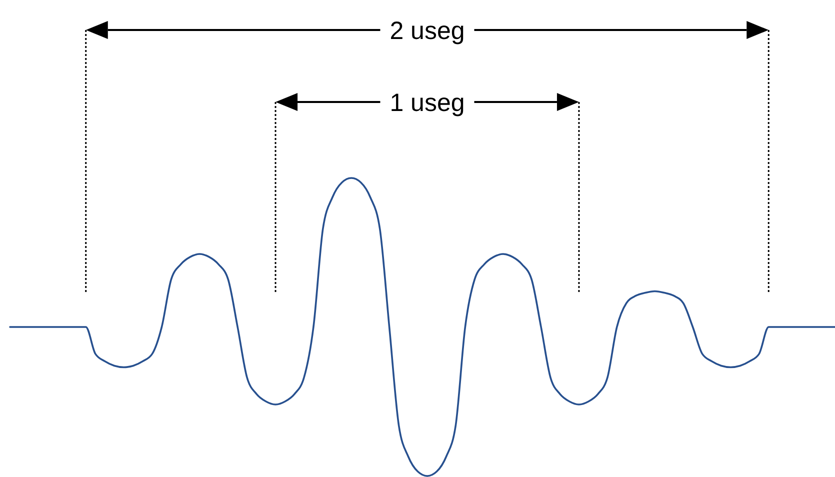 This screenshot has height=477, width=835. Describe the element at coordinates (427, 102) in the screenshot. I see `text: 1 useg` at that location.